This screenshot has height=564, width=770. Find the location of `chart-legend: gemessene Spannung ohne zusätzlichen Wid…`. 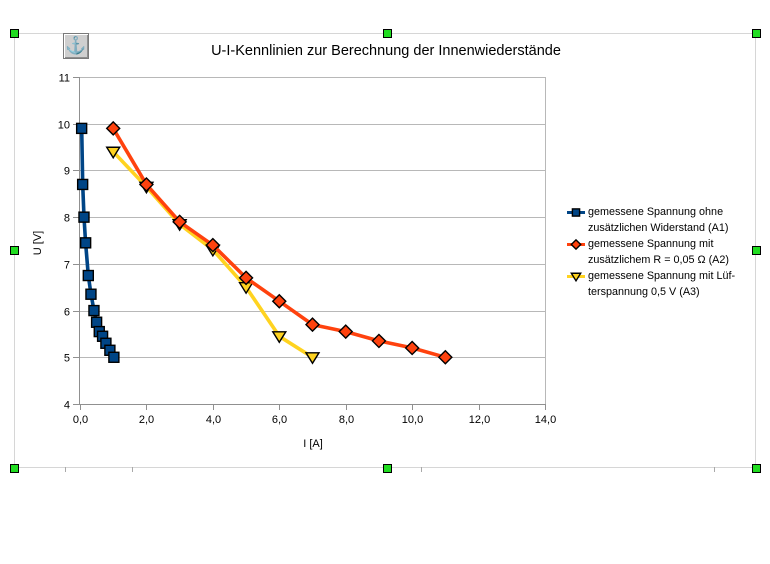

chart-legend: gemessene Spannung ohne zusätzlichen Wid… is located at coordinates (665, 252).